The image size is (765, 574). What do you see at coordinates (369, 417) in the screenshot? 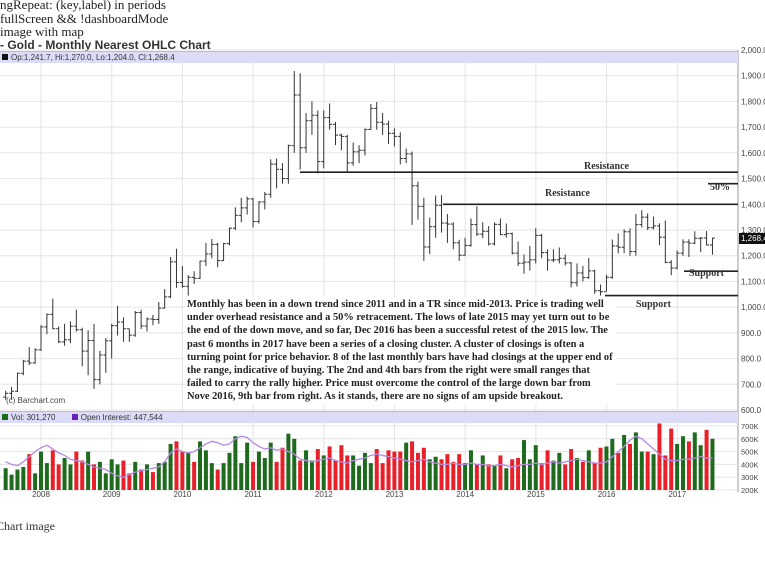
I see `volume-legend: Vol: 301,270 Open Interest: 447,544` at bounding box center [369, 417].